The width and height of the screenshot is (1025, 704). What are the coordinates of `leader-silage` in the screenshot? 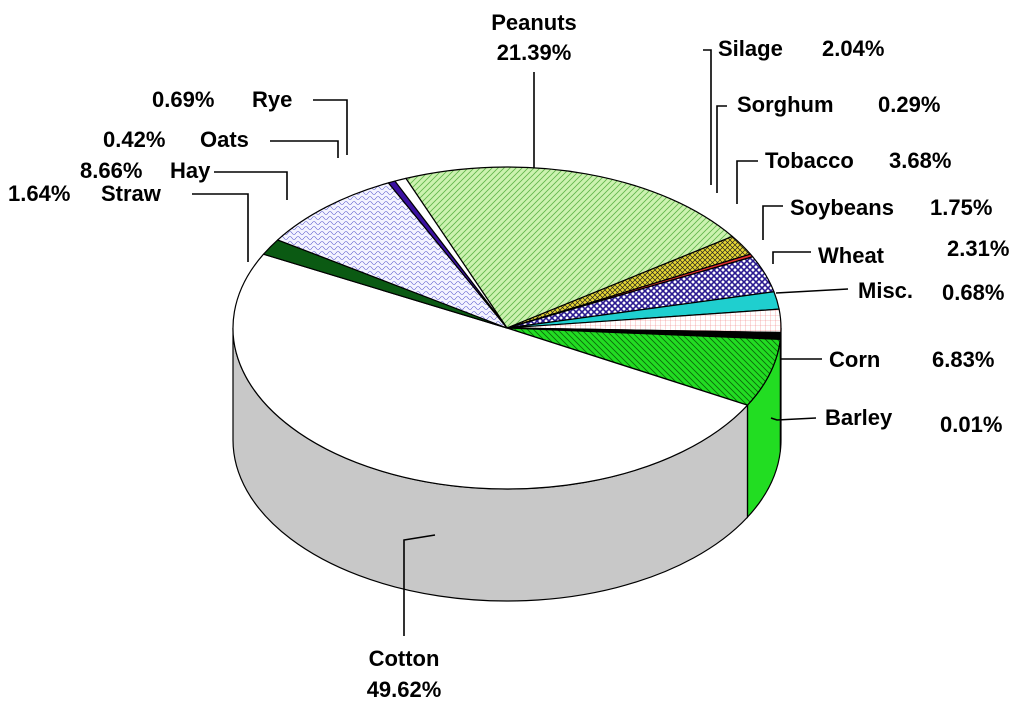 It's located at (707, 117).